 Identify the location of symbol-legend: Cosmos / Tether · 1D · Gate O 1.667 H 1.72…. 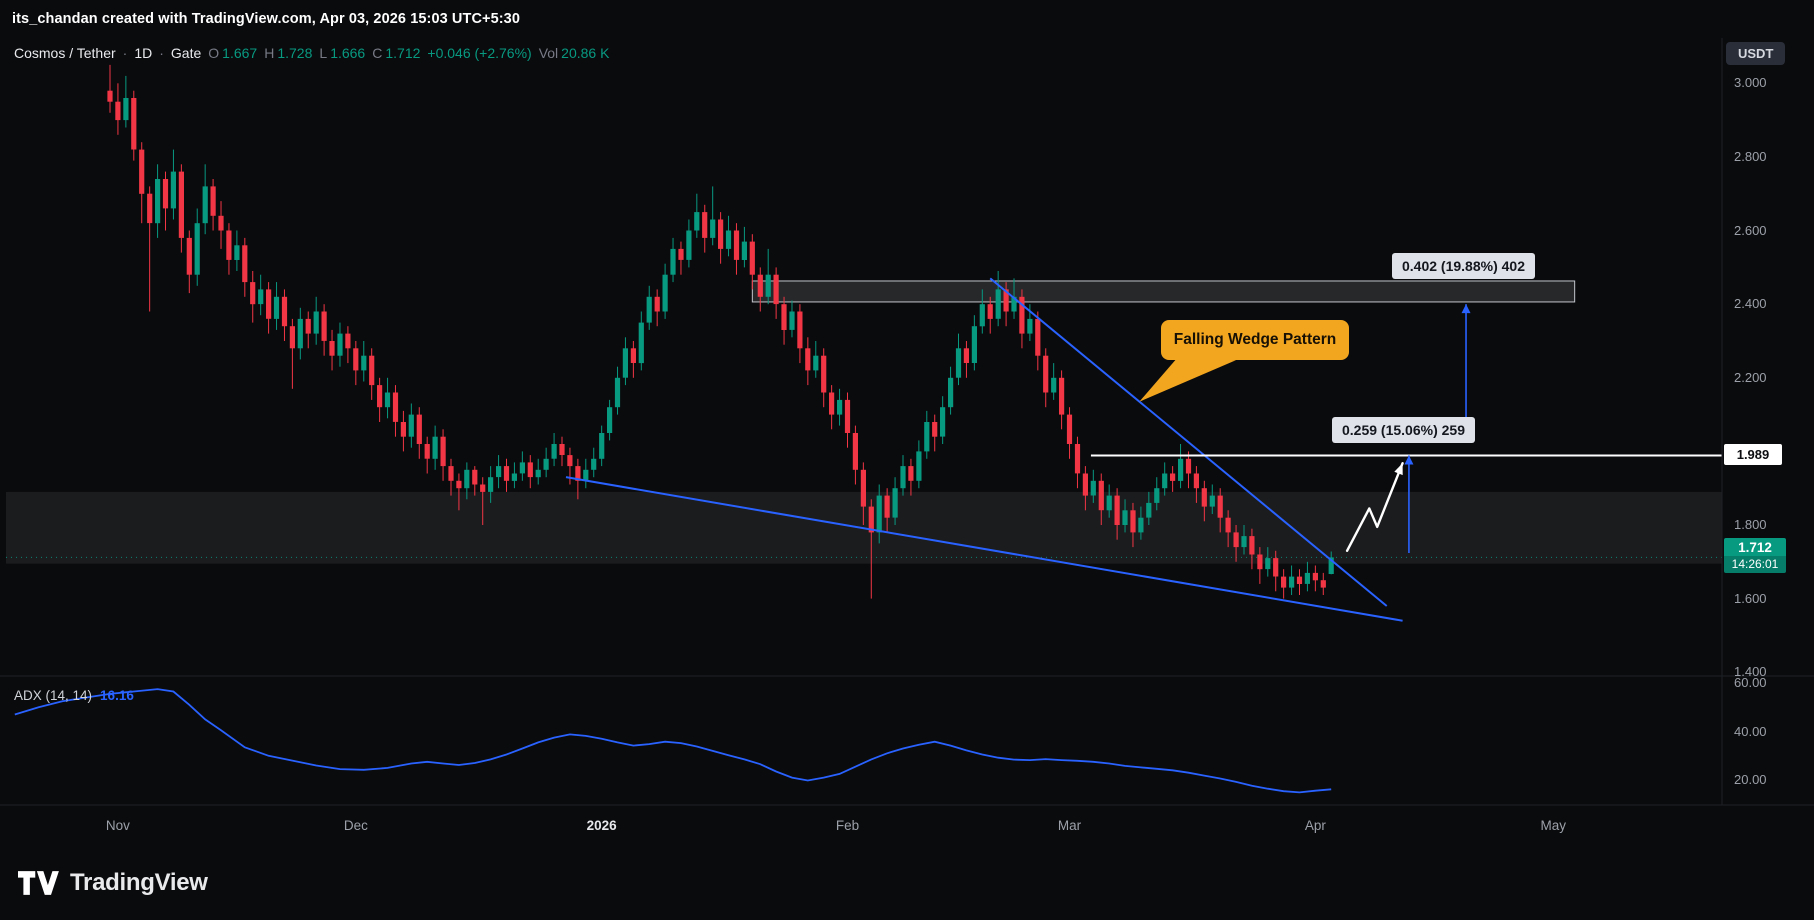
(311, 53).